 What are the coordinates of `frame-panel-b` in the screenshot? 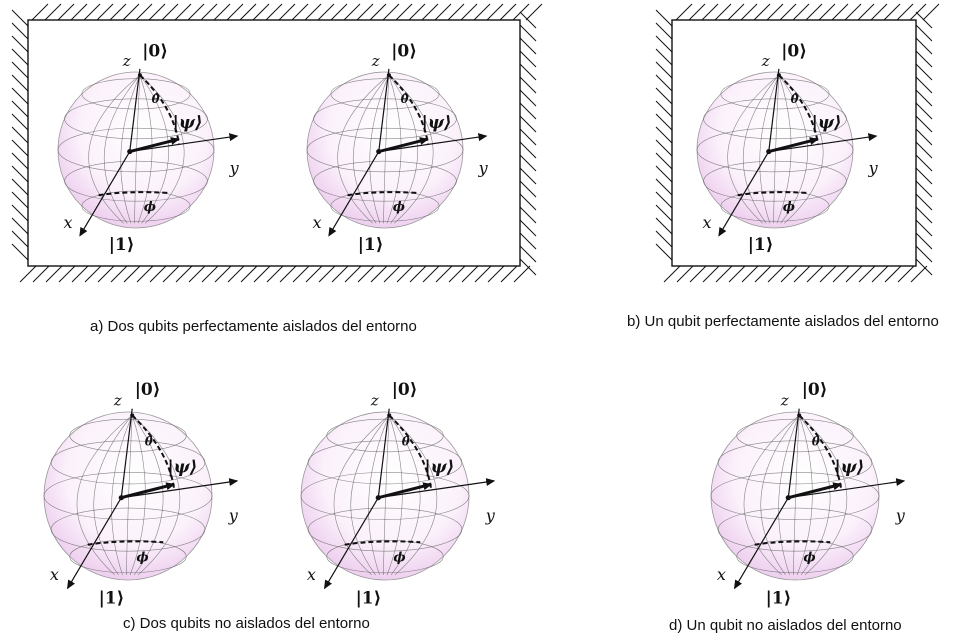 It's located at (797, 143).